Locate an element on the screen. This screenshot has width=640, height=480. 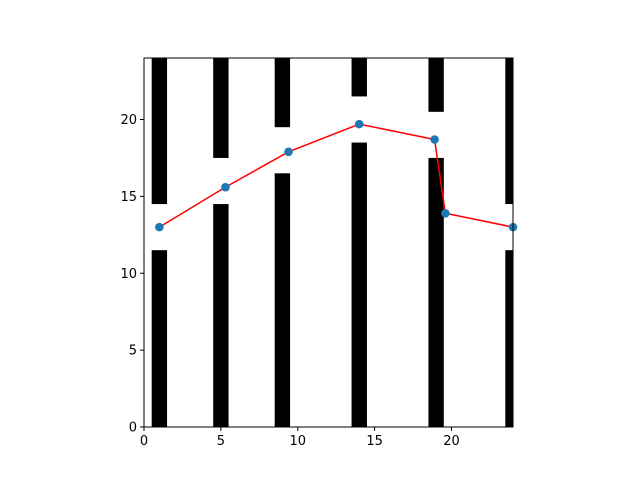
wall-column-4-lower is located at coordinates (436, 292).